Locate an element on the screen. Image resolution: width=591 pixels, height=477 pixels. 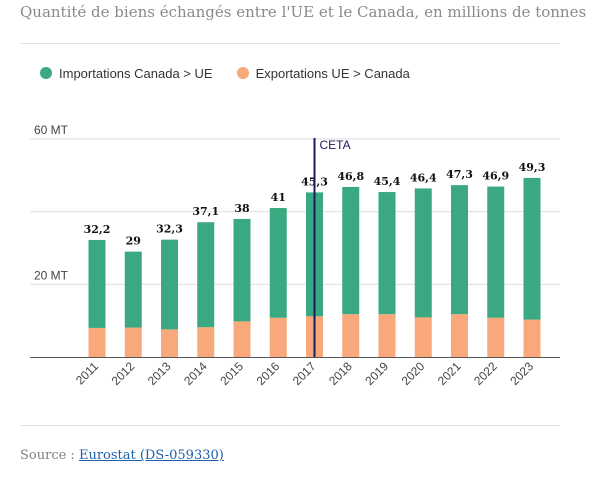
x-tick-label: 2023 is located at coordinates (521, 373).